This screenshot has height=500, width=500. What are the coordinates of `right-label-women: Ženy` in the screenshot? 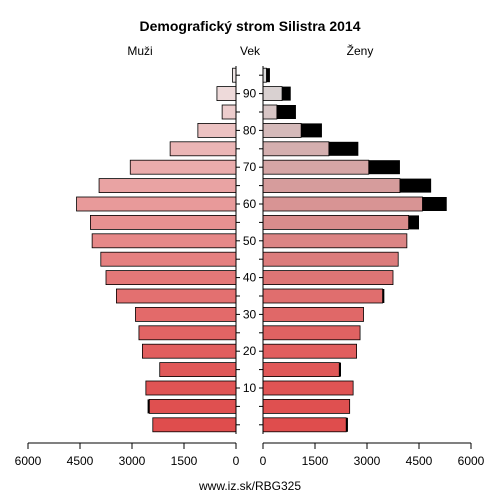 It's located at (360, 50).